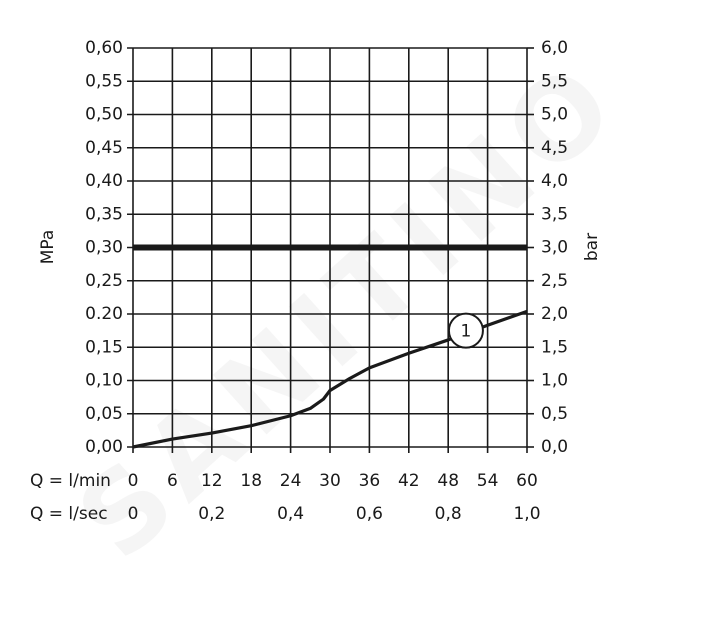 The width and height of the screenshot is (708, 630). What do you see at coordinates (448, 481) in the screenshot?
I see `x-tick-label: 48` at bounding box center [448, 481].